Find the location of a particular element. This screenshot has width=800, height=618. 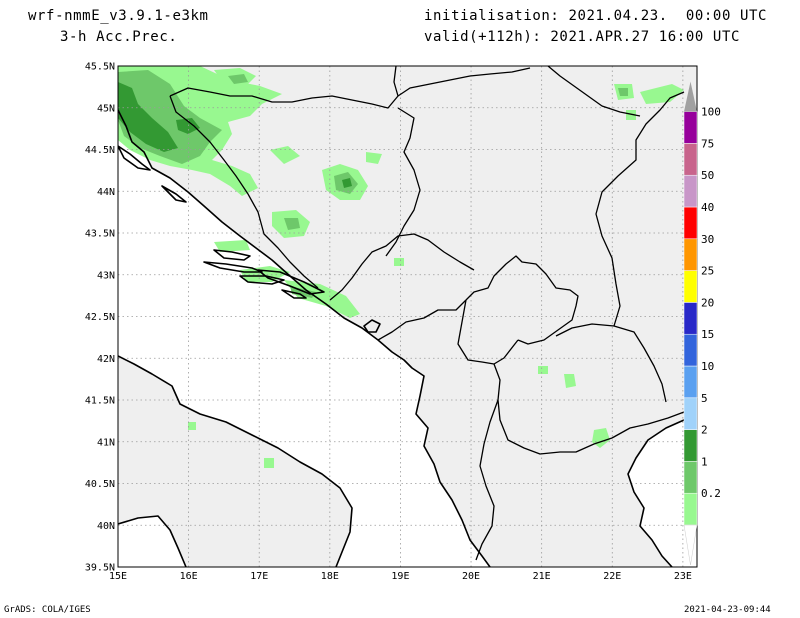

colorbar-label: 2 is located at coordinates (704, 430).